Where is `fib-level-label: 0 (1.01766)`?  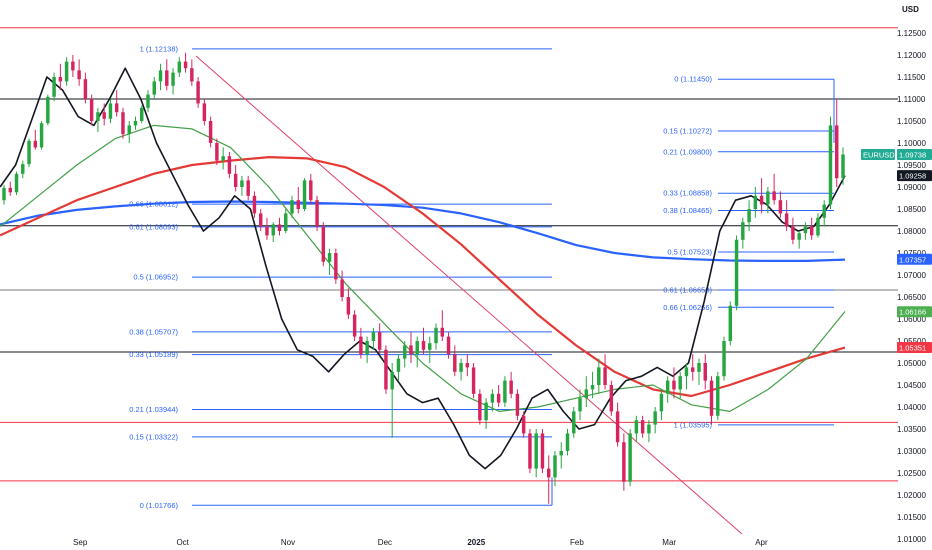
fib-level-label: 0 (1.01766) is located at coordinates (159, 505).